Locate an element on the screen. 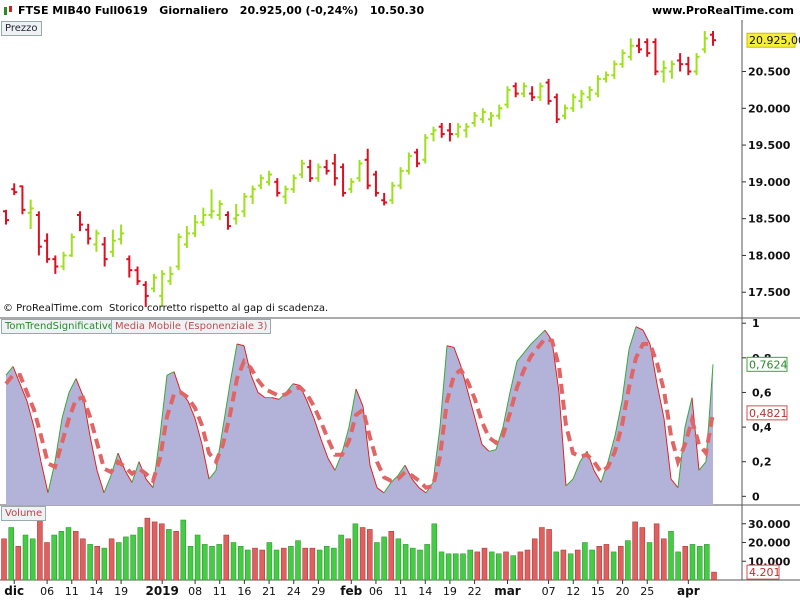  date-tick-label: 06 is located at coordinates (47, 591).